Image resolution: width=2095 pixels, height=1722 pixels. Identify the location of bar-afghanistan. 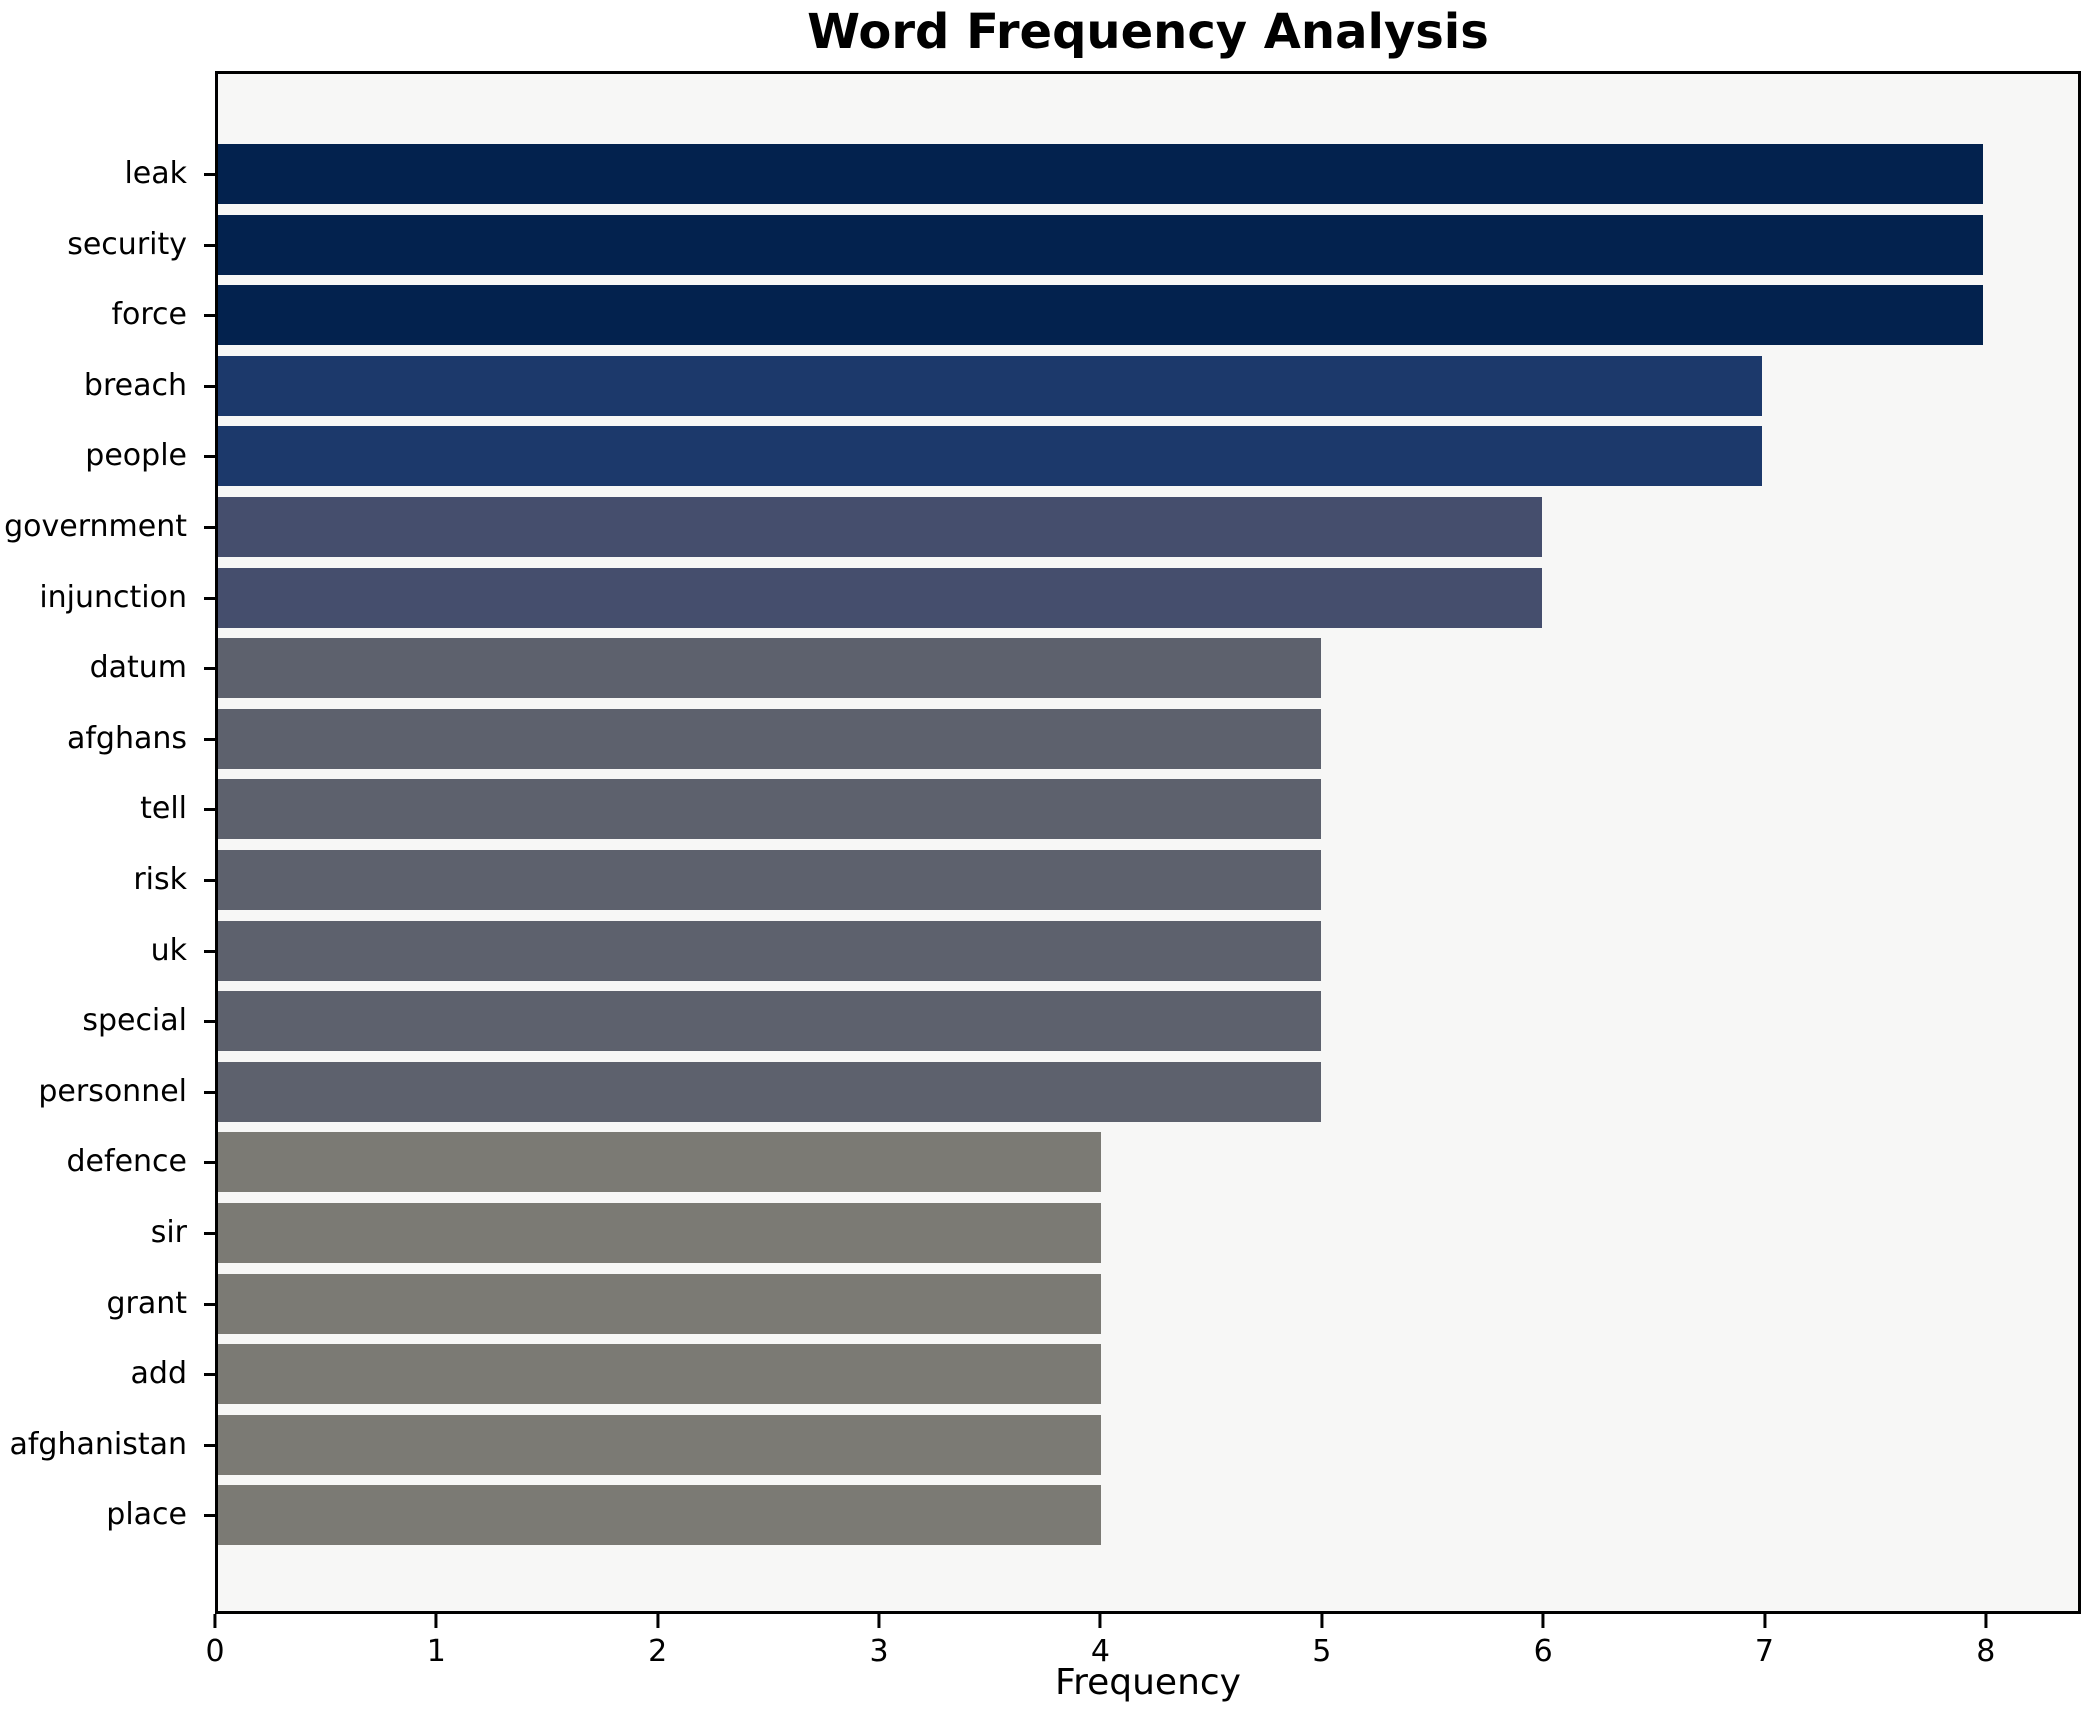
(659, 1444).